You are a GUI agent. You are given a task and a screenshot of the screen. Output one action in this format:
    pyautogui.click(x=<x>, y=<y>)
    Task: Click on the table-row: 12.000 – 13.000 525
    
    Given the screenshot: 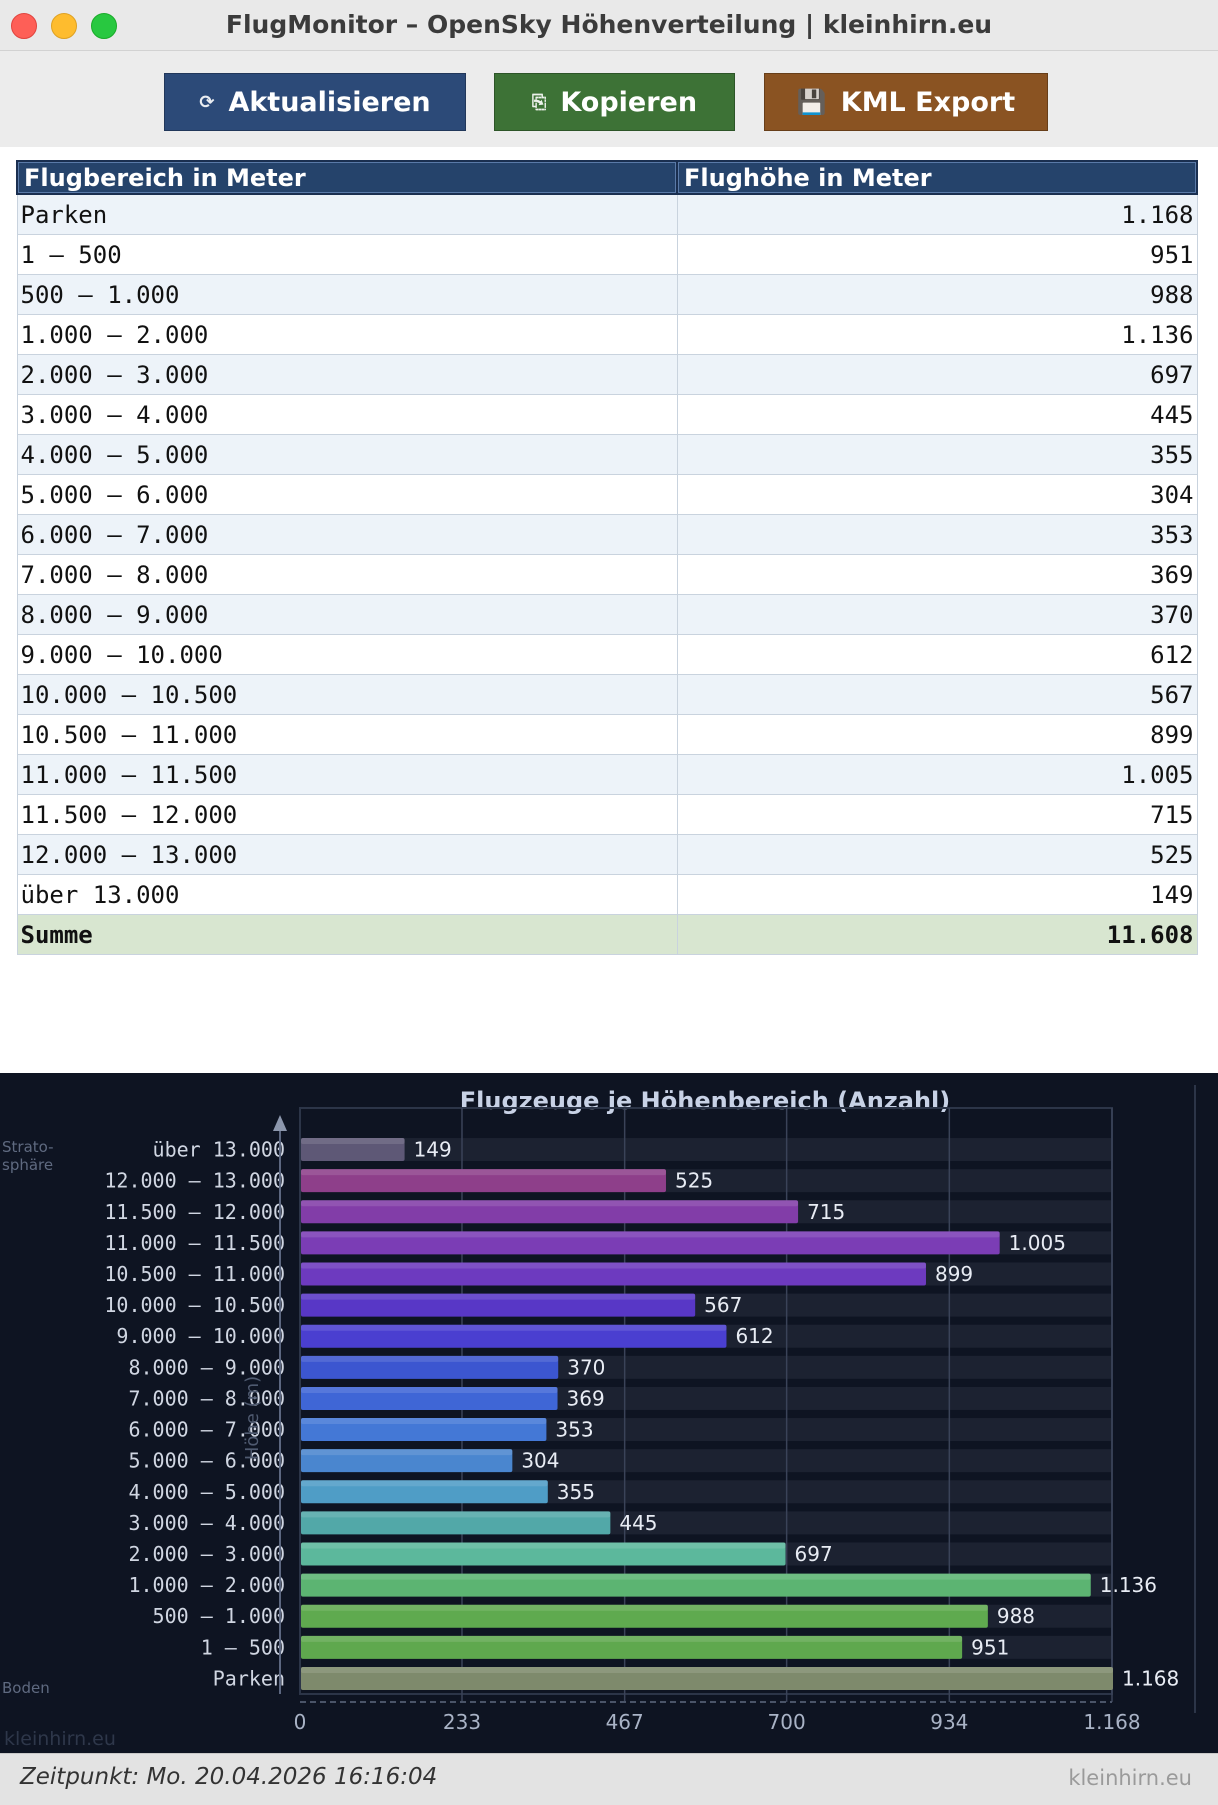 What is the action you would take?
    pyautogui.click(x=607, y=854)
    